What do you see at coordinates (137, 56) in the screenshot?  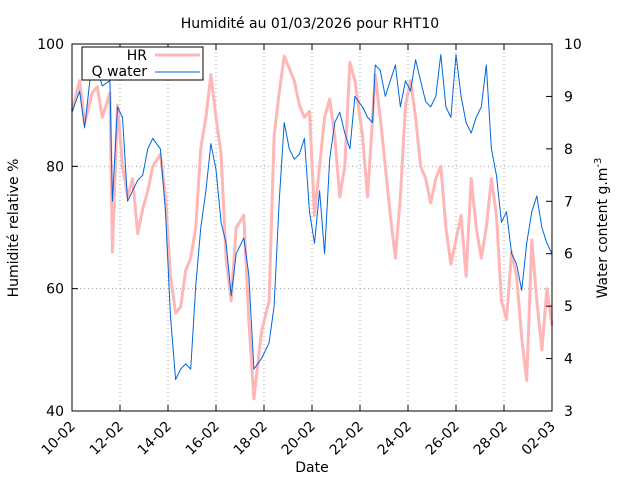 I see `legend-label-hr: HR` at bounding box center [137, 56].